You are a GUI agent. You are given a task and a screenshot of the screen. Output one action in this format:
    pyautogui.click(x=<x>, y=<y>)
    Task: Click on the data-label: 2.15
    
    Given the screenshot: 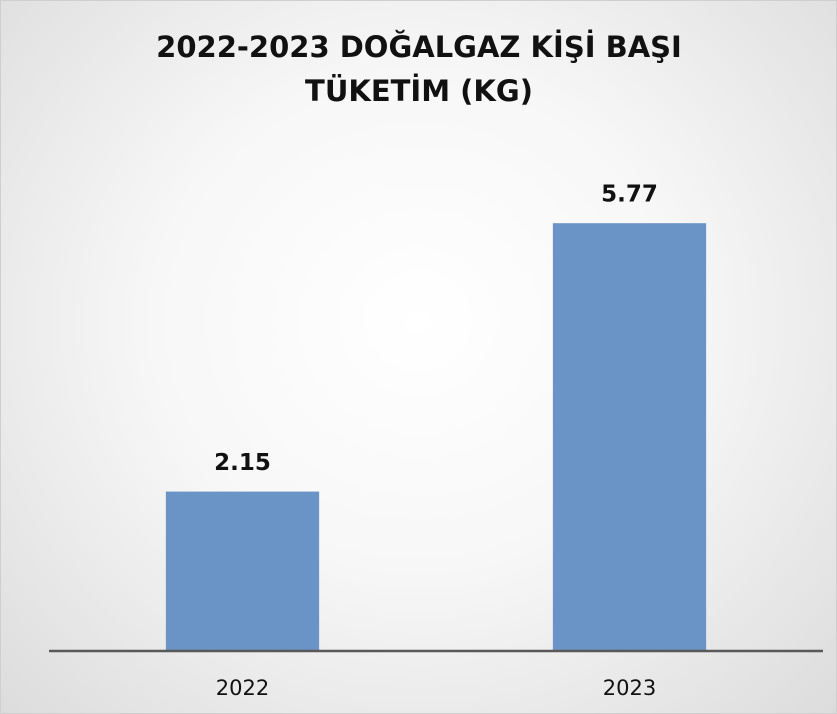 What is the action you would take?
    pyautogui.click(x=242, y=463)
    